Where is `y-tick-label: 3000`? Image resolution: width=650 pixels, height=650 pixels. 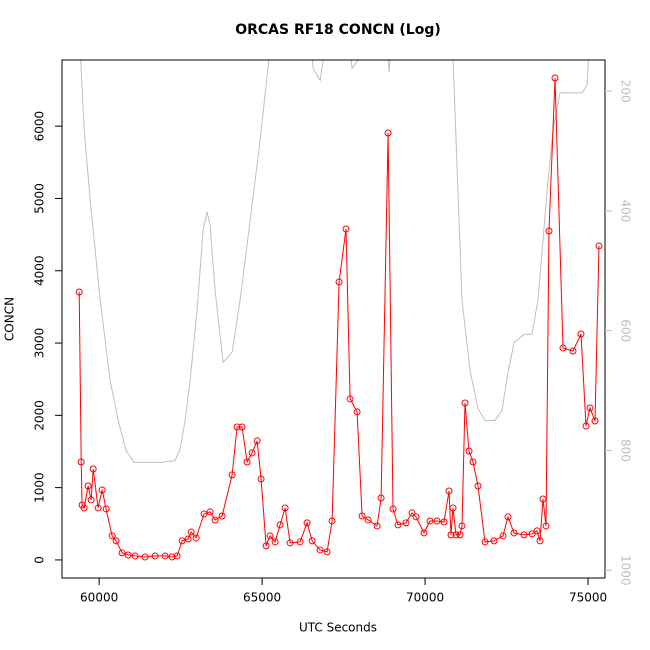
y-tick-label: 3000 is located at coordinates (40, 343).